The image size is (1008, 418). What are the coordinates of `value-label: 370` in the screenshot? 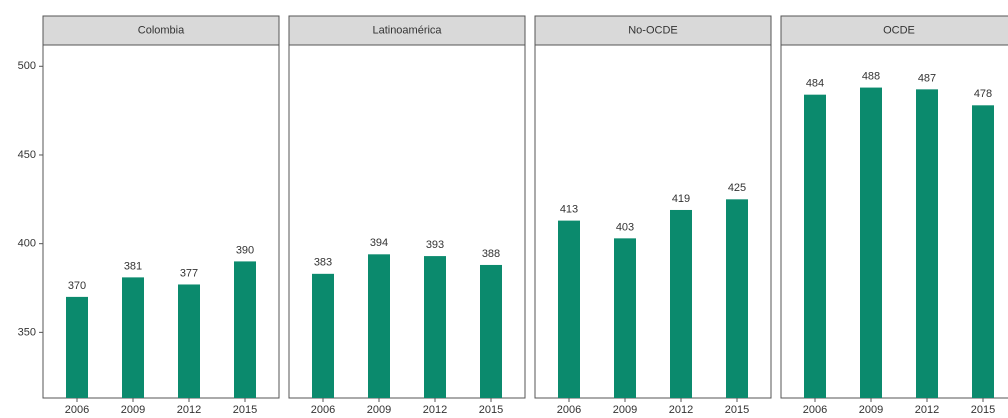 It's located at (77, 286).